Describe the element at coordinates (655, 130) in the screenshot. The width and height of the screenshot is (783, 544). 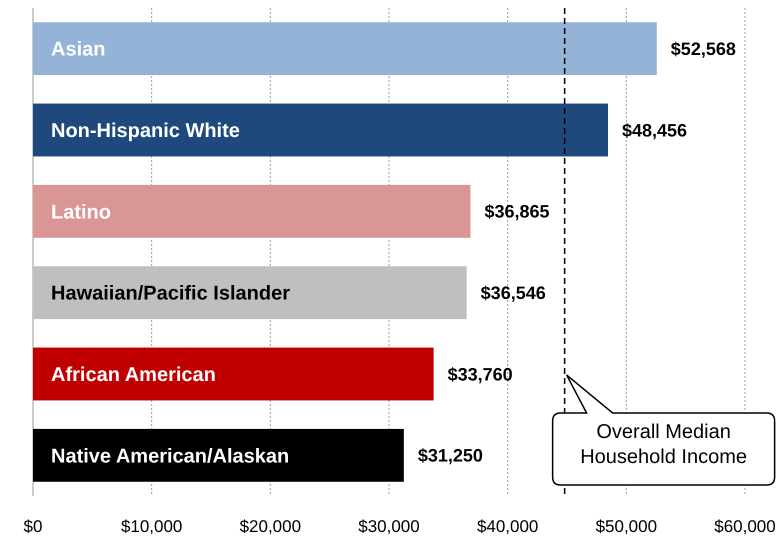
I see `data-label: $48,456` at that location.